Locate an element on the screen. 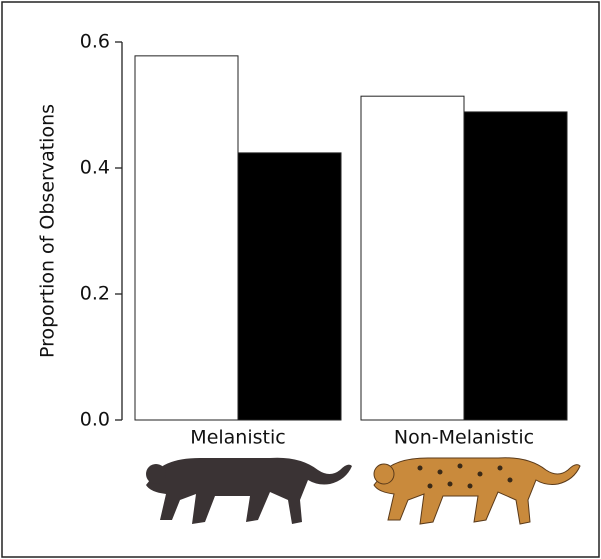  y-axis-label: Proportion of Observations is located at coordinates (48, 231).